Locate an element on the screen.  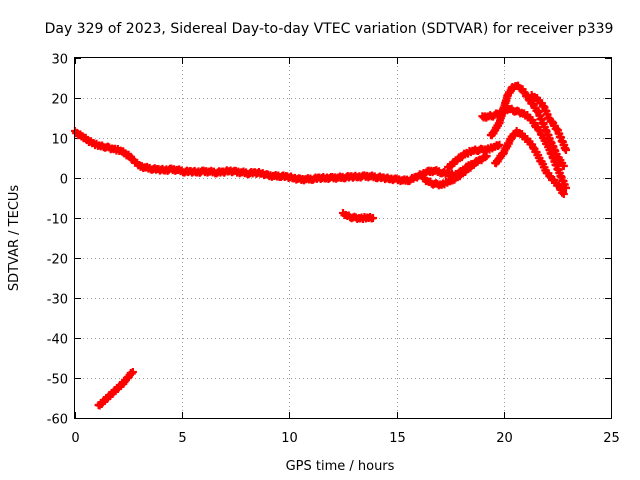
x-tick-label: 20 is located at coordinates (504, 438).